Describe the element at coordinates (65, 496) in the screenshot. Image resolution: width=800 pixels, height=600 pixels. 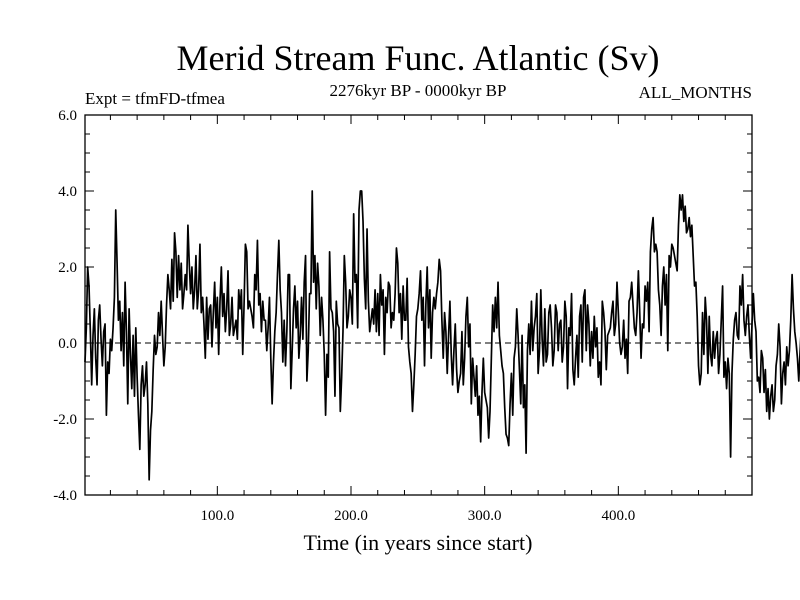
I see `y-tick-label: -4.0` at that location.